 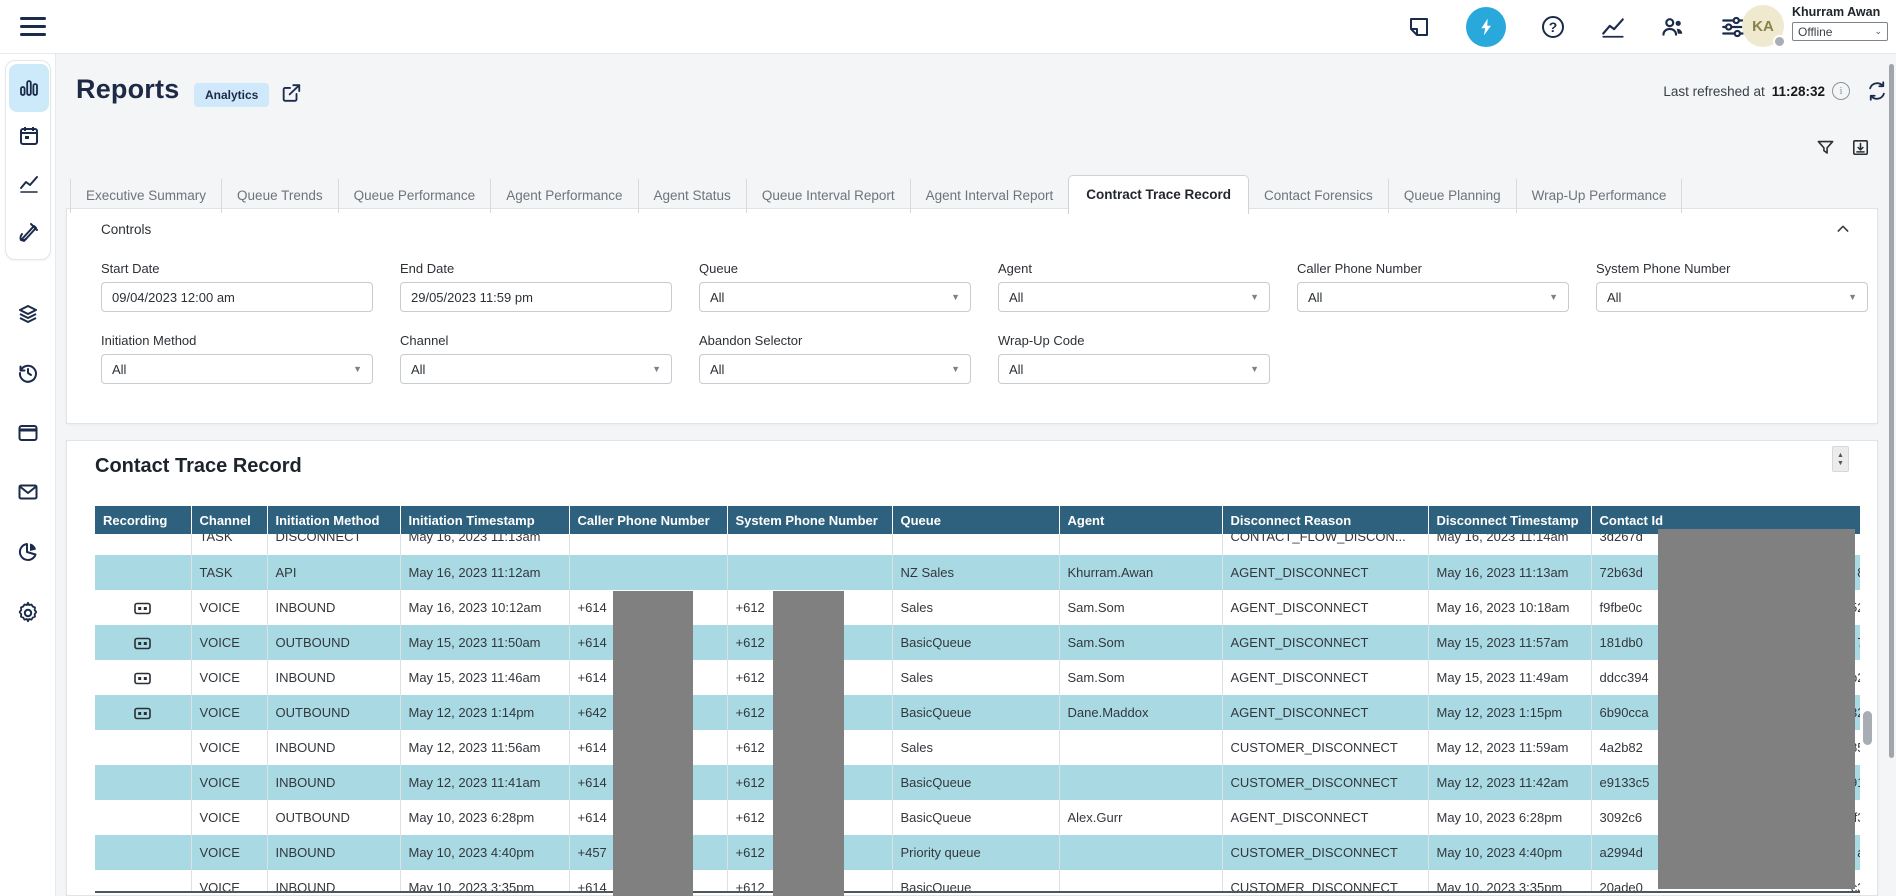 I want to click on users-icon, so click(x=1673, y=27).